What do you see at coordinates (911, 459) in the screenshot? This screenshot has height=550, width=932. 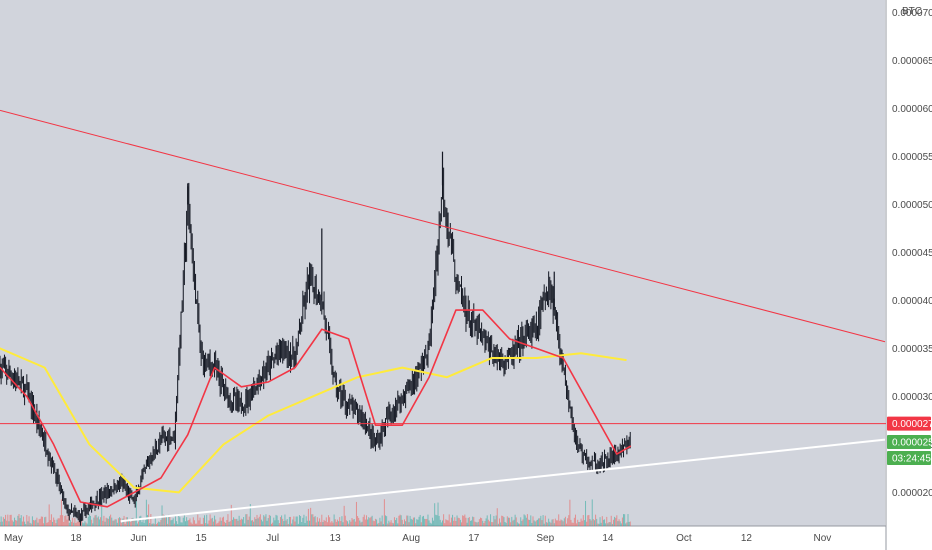 I see `price-badge-label: 03:24:45` at bounding box center [911, 459].